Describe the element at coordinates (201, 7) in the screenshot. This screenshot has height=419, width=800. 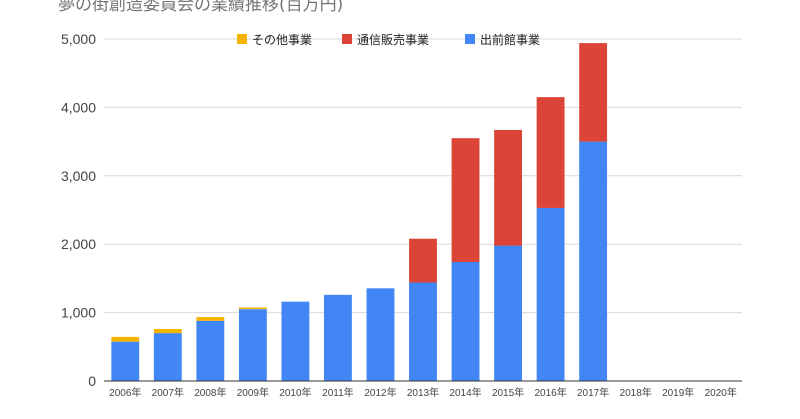
I see `chart-title: 夢の街創造委員会の業績推移(百万円)` at that location.